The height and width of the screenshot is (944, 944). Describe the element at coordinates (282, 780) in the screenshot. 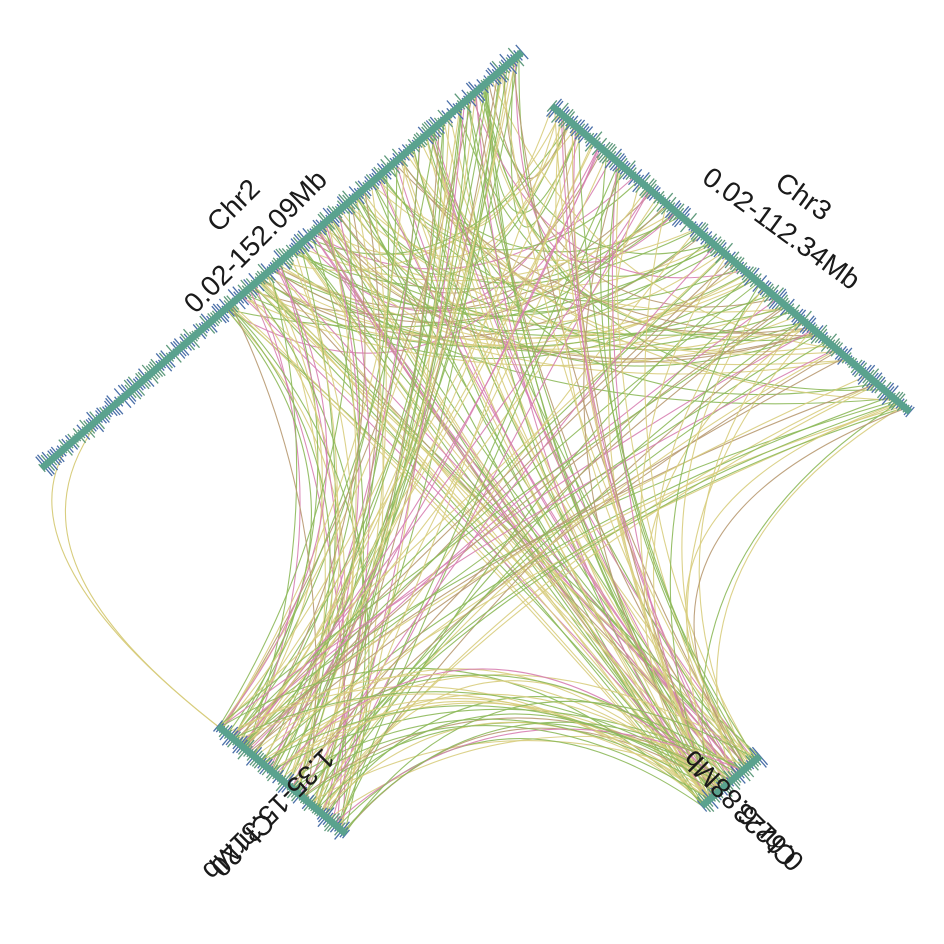

I see `chr20-bar` at that location.